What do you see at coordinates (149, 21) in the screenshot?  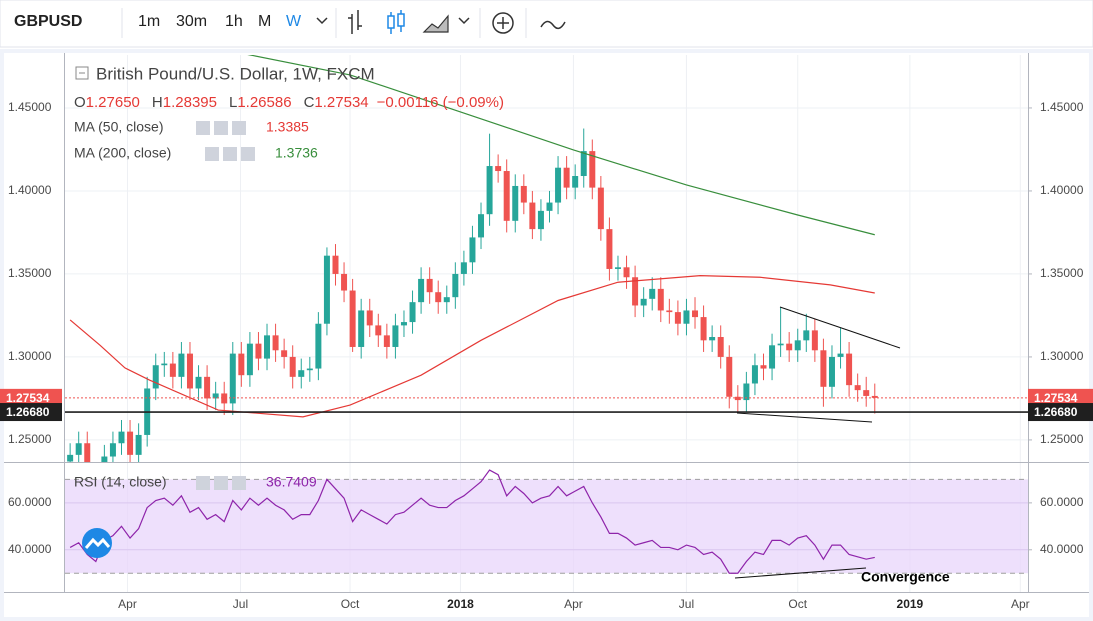 I see `interval: 1m` at bounding box center [149, 21].